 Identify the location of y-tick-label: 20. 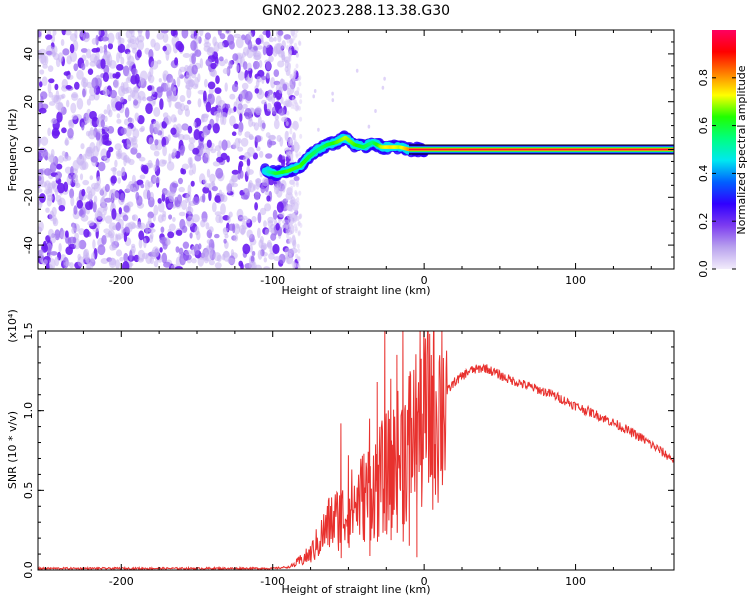
(28, 102).